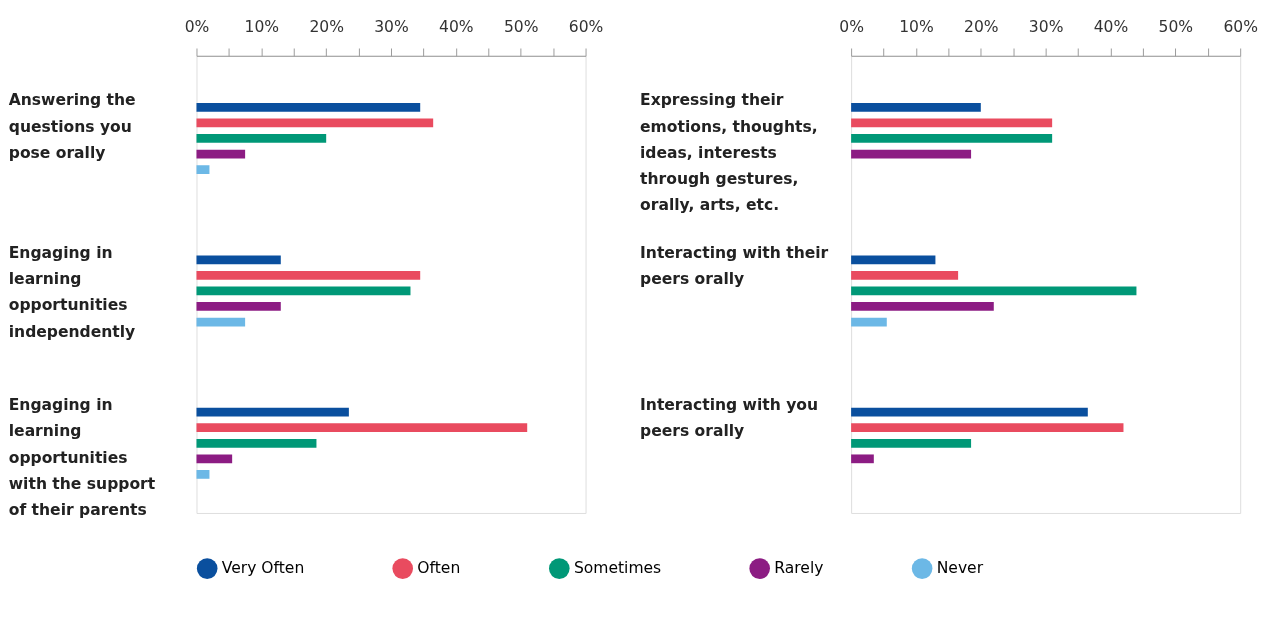 Image resolution: width=1283 pixels, height=619 pixels. Describe the element at coordinates (960, 568) in the screenshot. I see `legend-label: Never` at that location.